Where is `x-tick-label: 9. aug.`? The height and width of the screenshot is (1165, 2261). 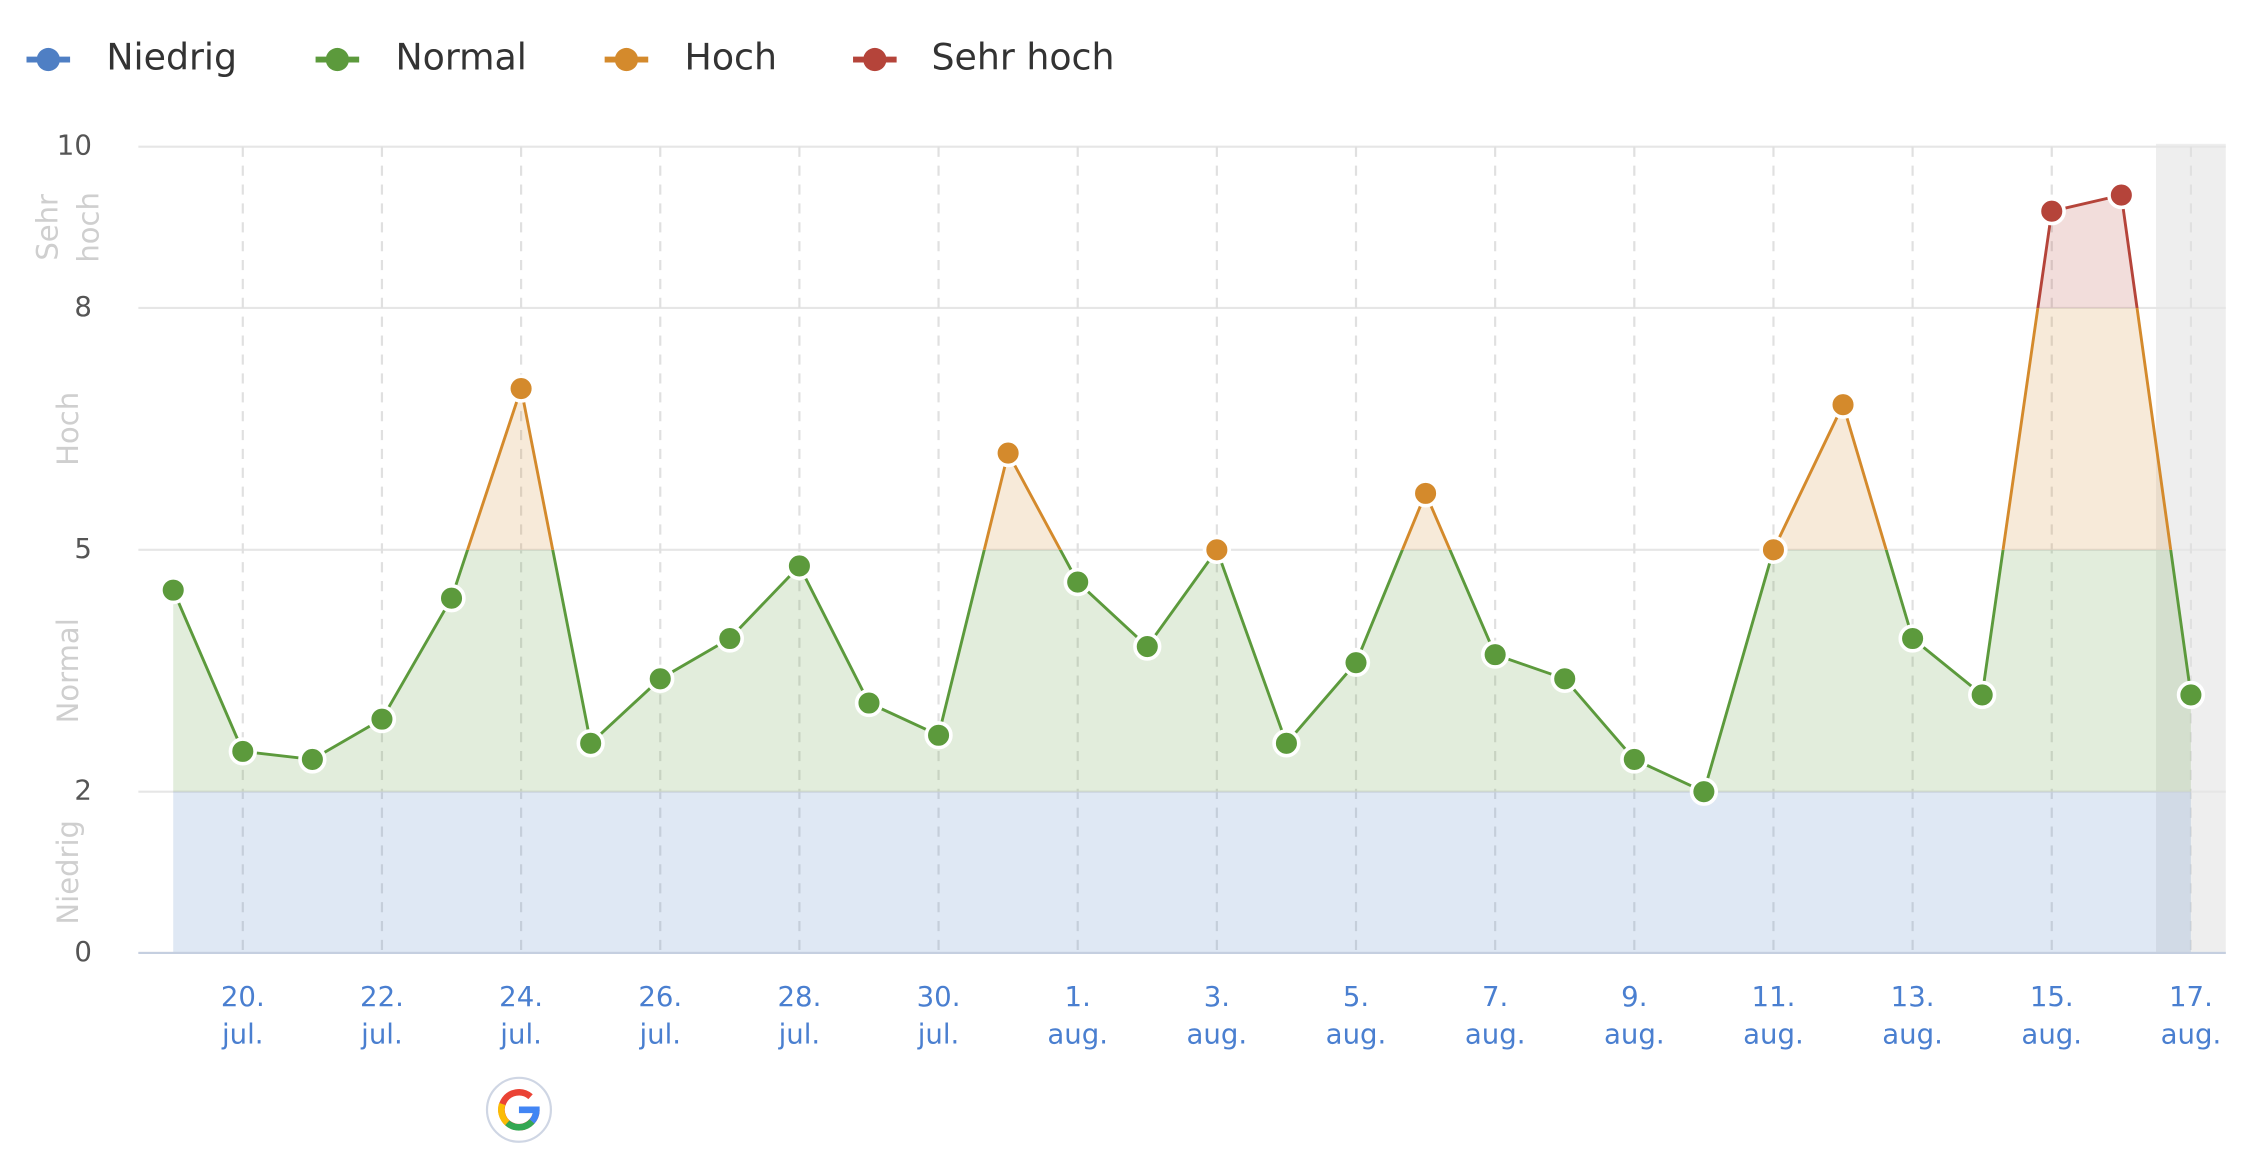
x-tick-label: 9. aug. is located at coordinates (1634, 1015).